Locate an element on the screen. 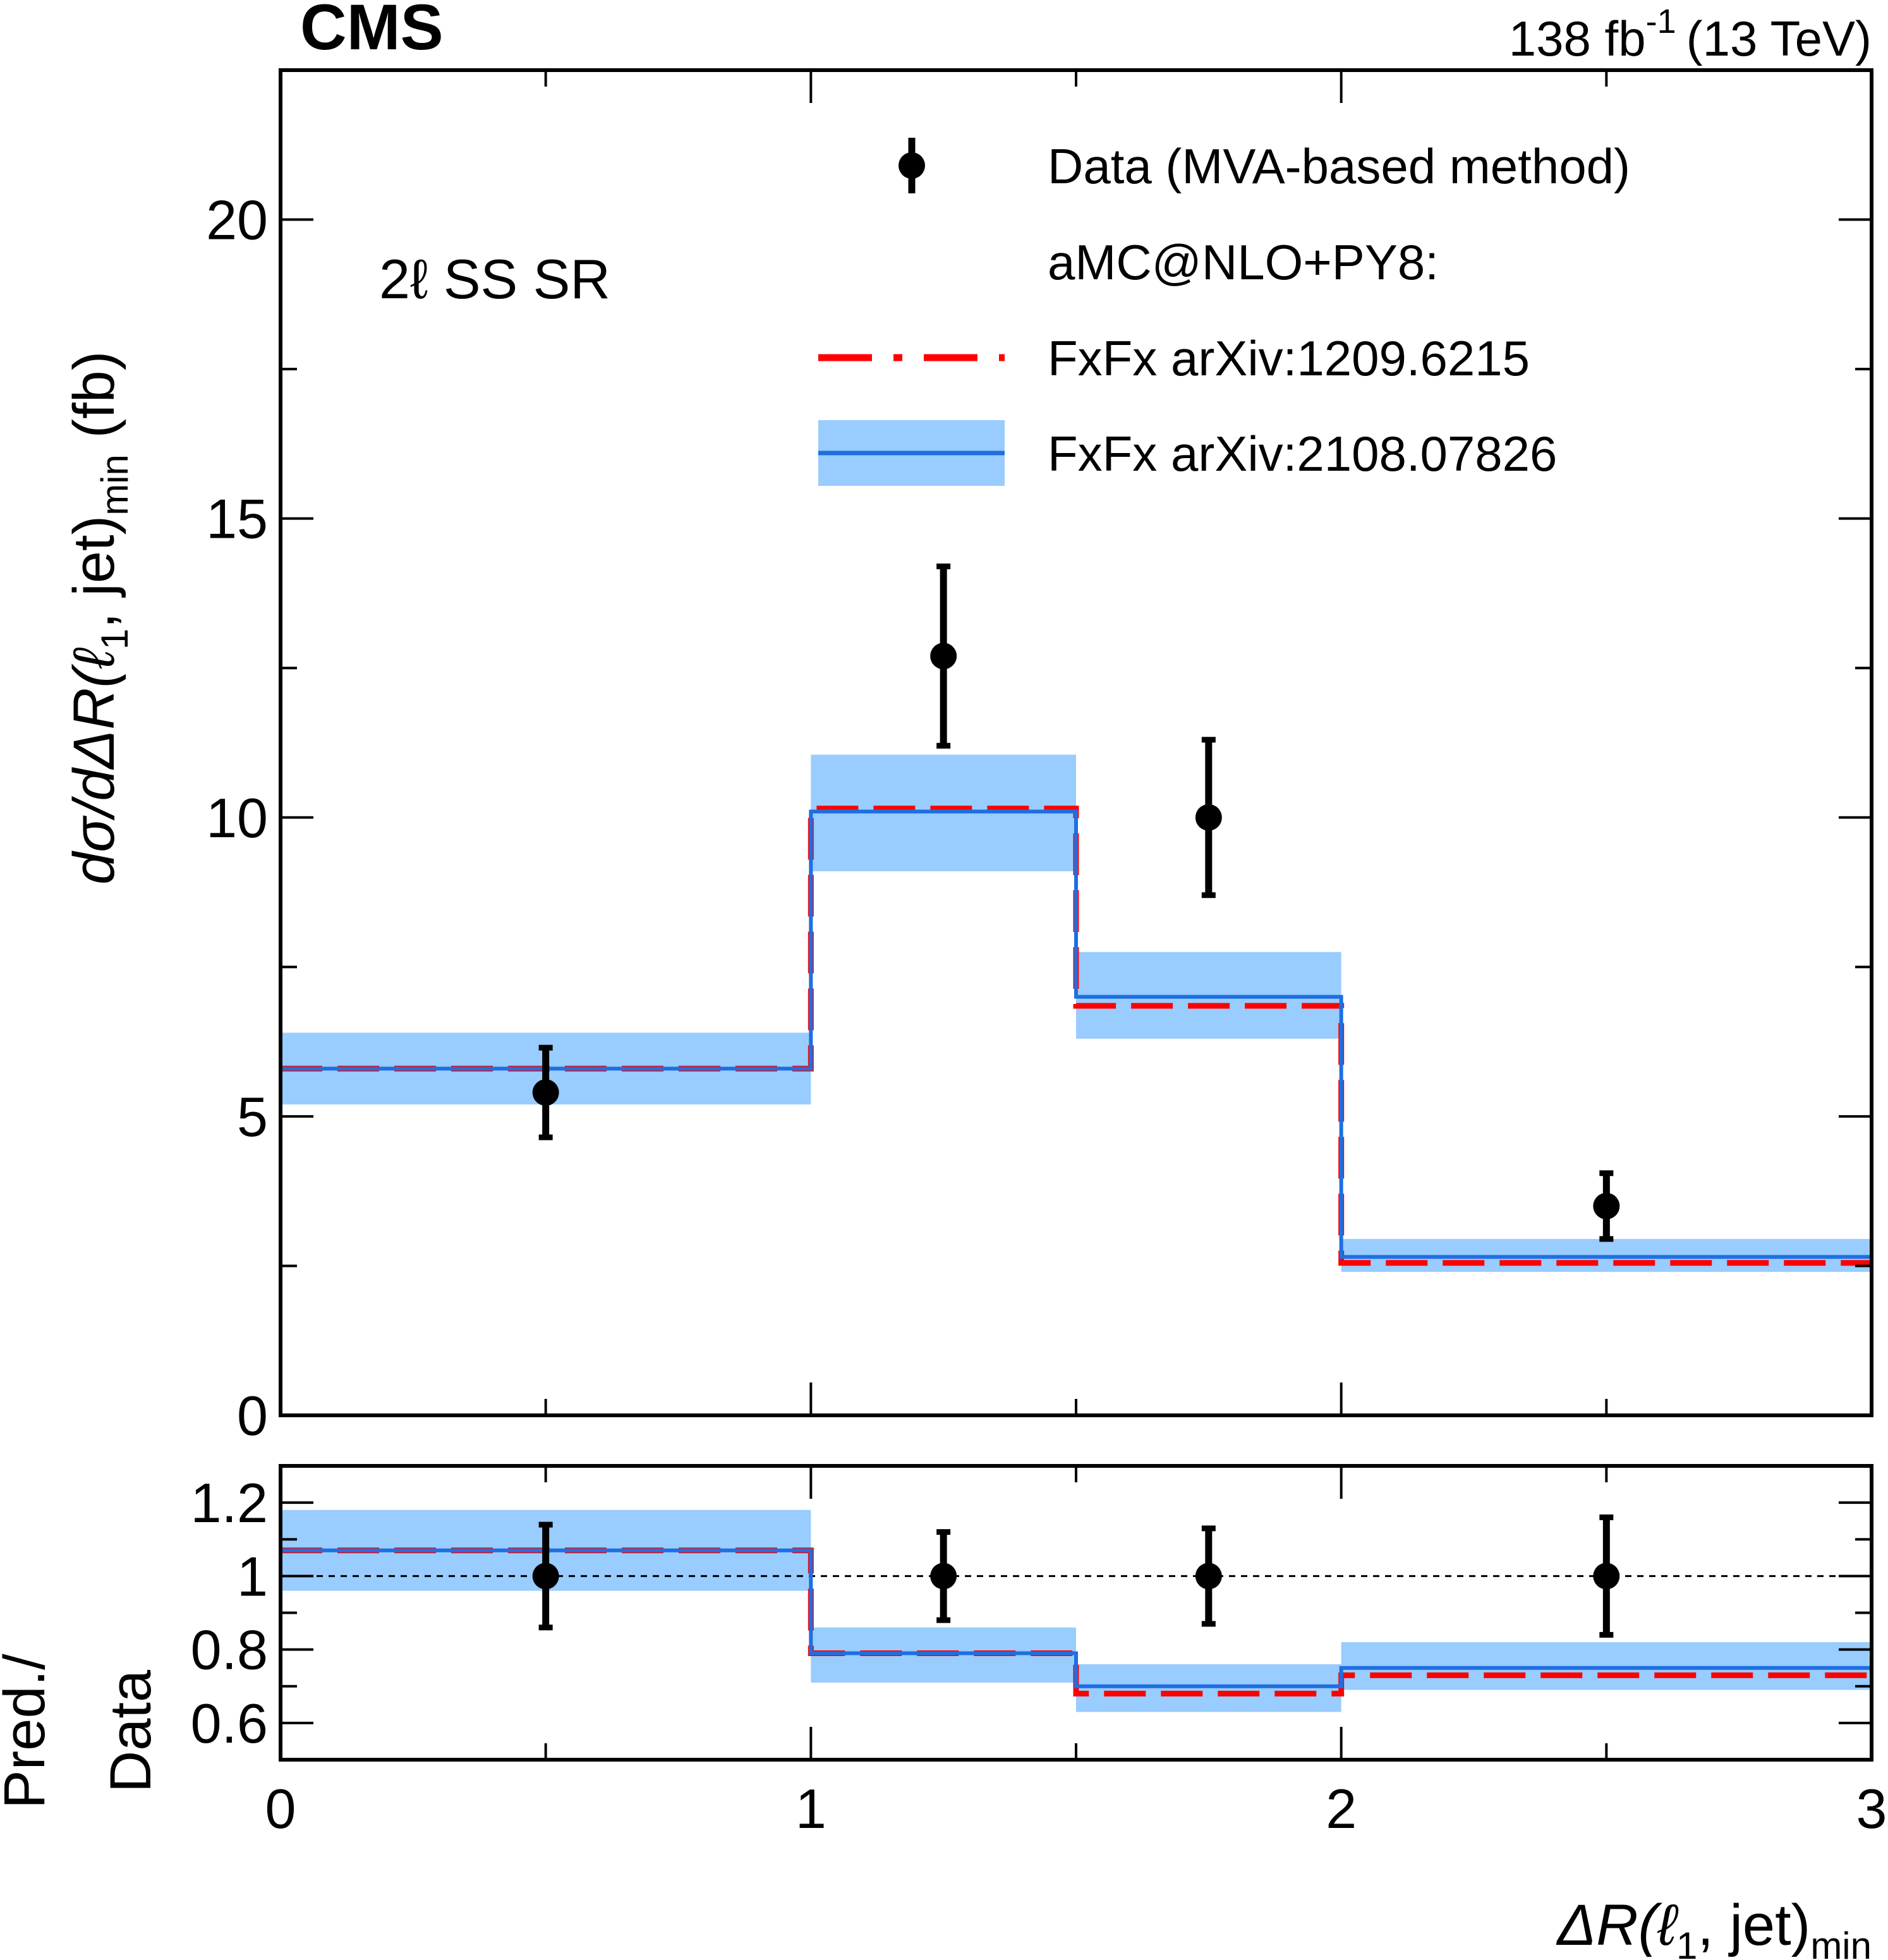 The image size is (1888, 1960). region-label: 2ℓ SS SR is located at coordinates (494, 279).